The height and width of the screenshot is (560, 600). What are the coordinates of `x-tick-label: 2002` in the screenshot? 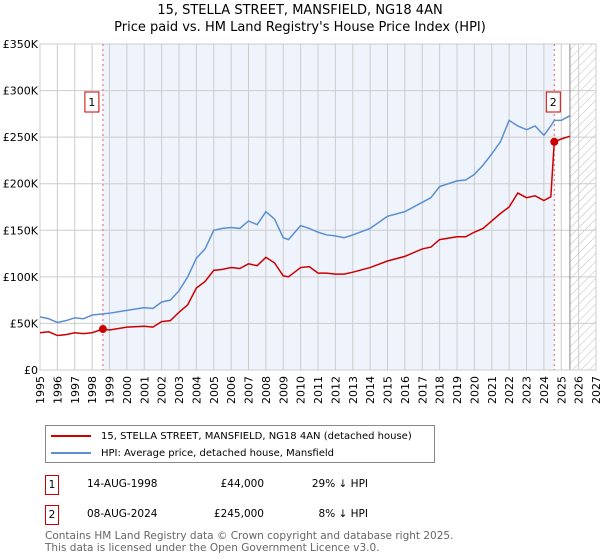 It's located at (162, 390).